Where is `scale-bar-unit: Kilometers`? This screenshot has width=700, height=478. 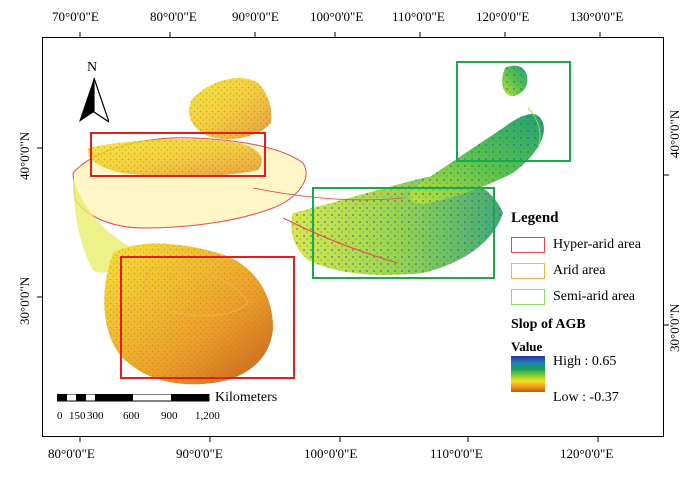 scale-bar-unit: Kilometers is located at coordinates (246, 397).